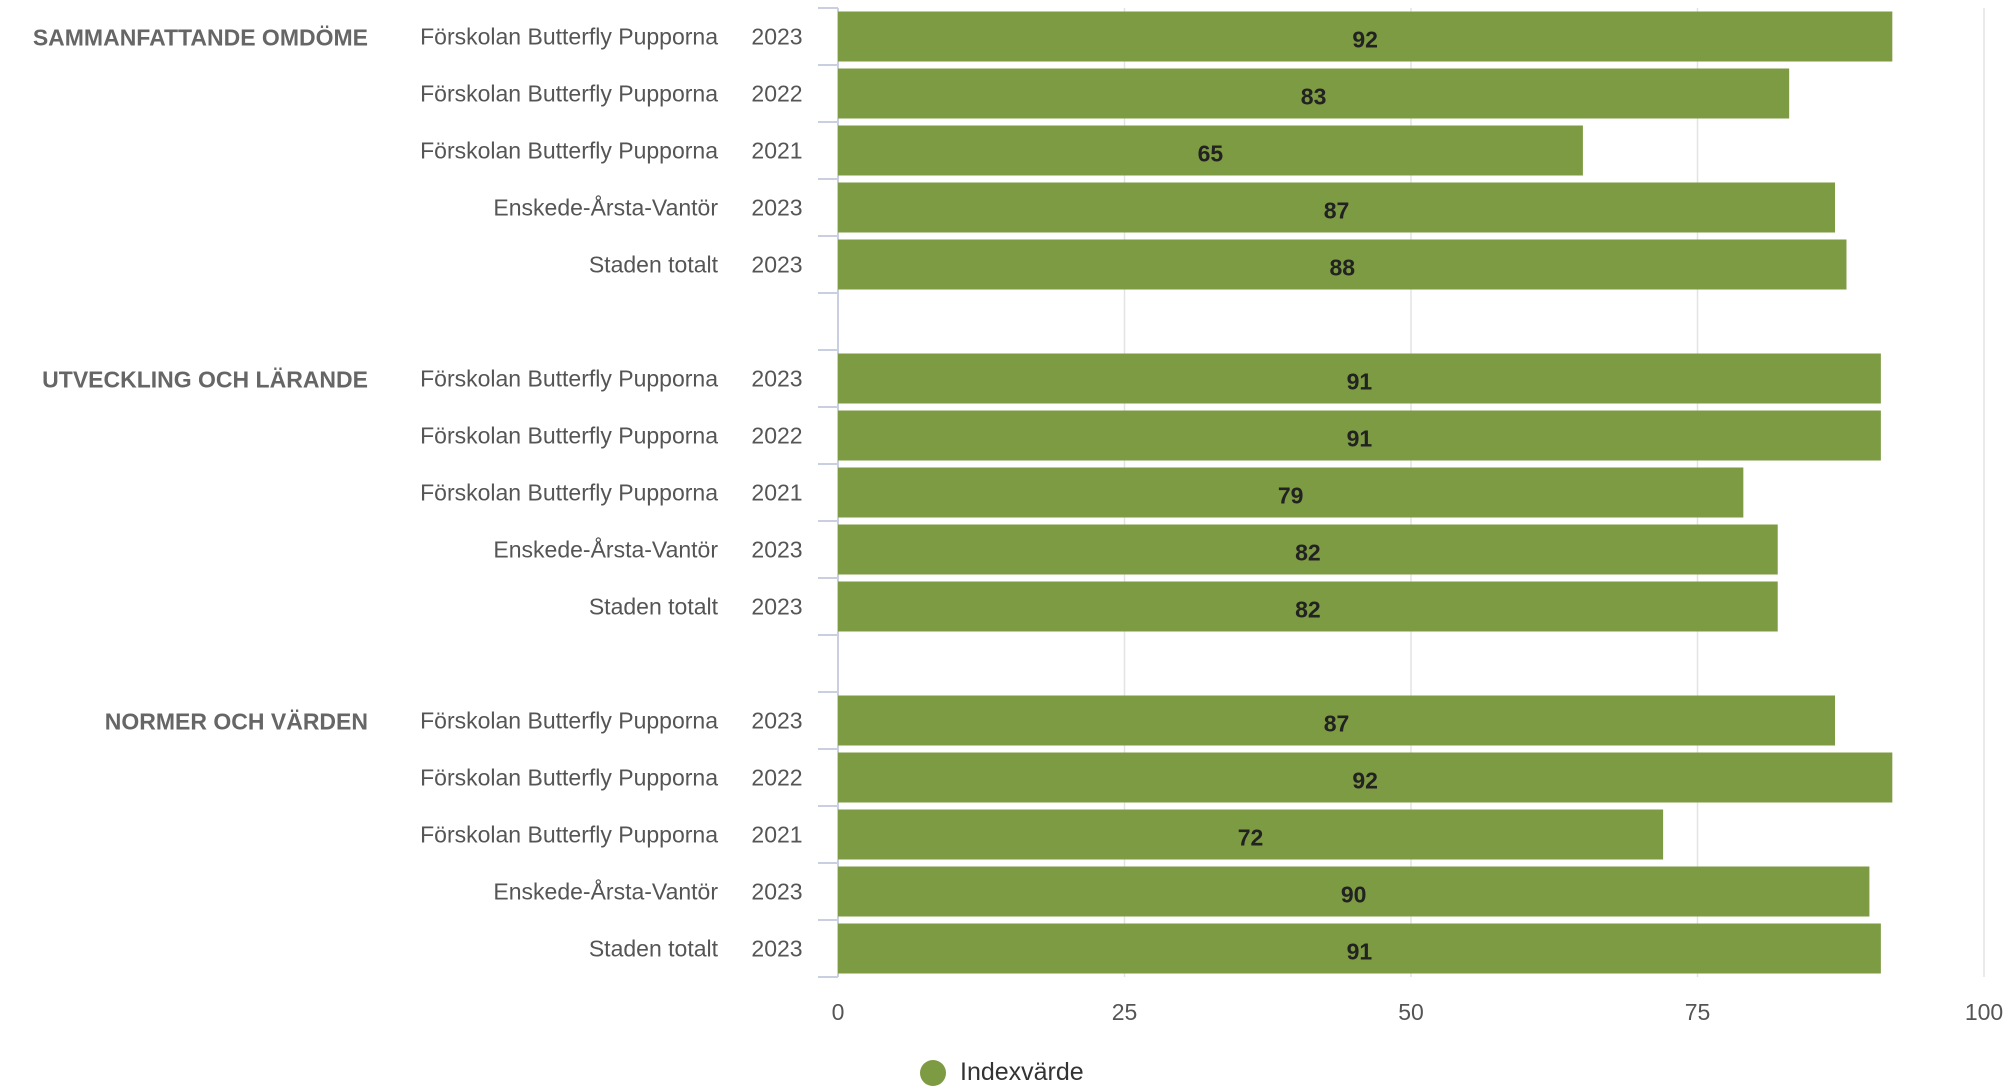  I want to click on x-tick-label: 0, so click(838, 1012).